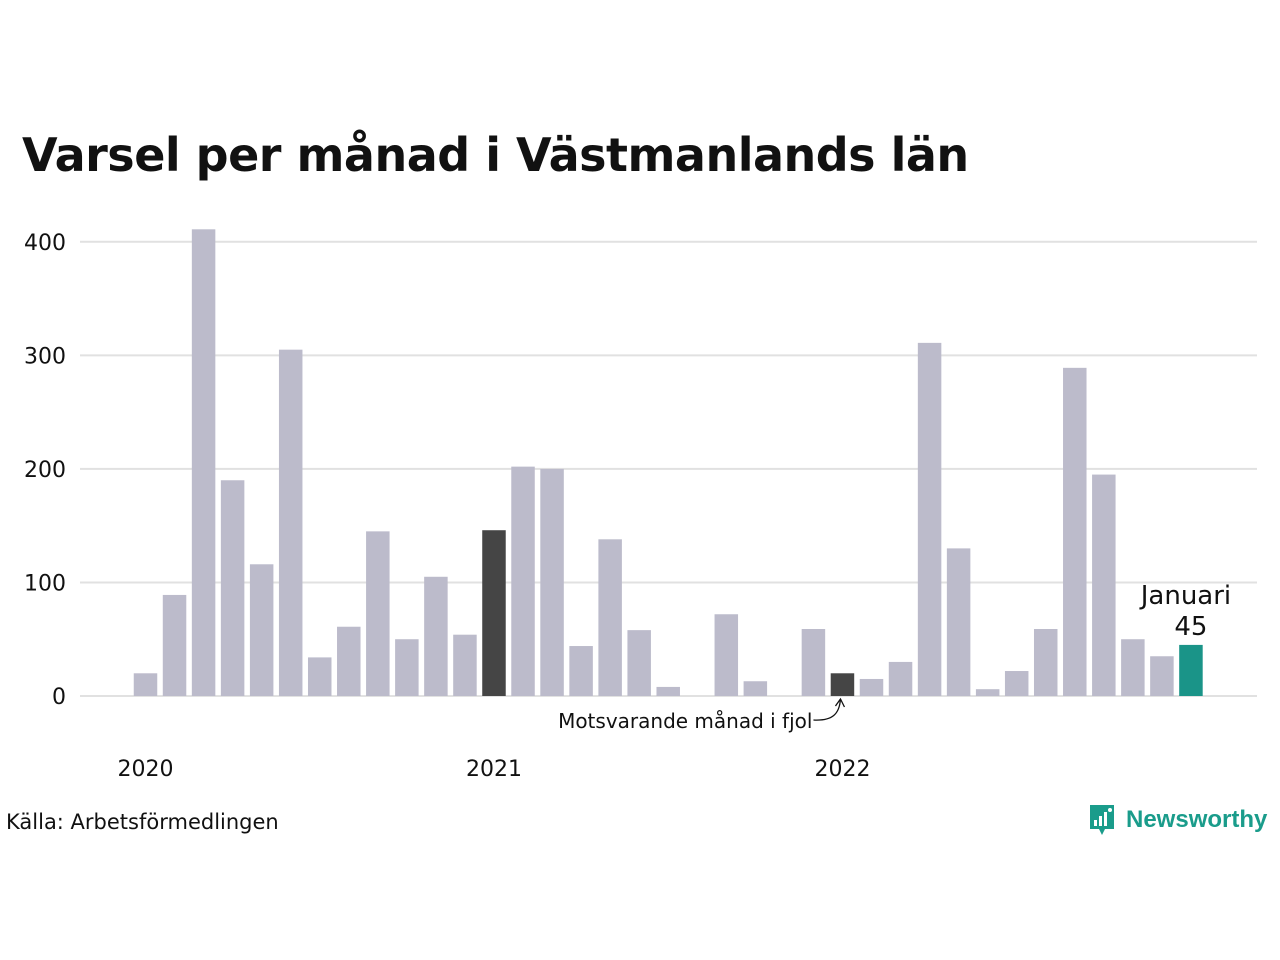  I want to click on x-axis-ticks: 2020 2021 2022, so click(494, 769).